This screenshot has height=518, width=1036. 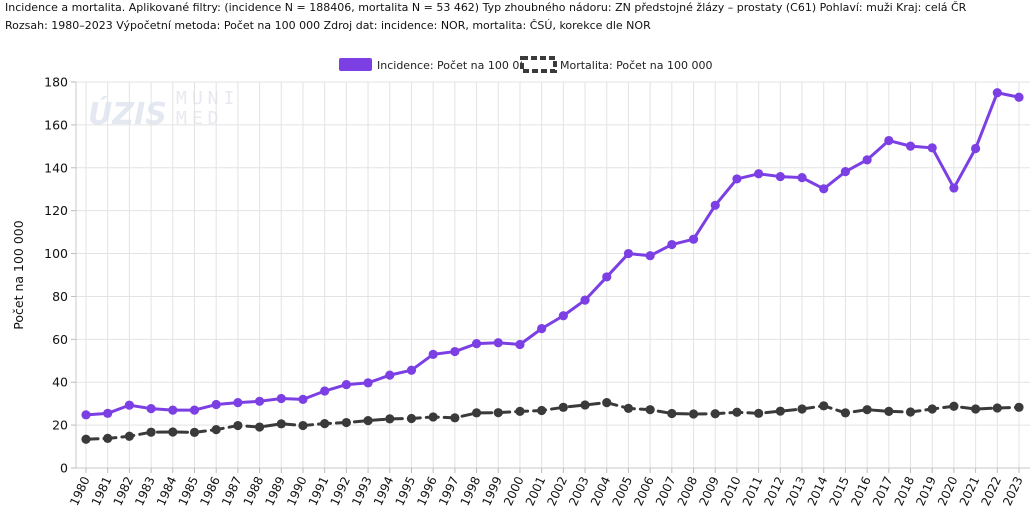 I want to click on muni-logo-text: MUNI, so click(x=207, y=98).